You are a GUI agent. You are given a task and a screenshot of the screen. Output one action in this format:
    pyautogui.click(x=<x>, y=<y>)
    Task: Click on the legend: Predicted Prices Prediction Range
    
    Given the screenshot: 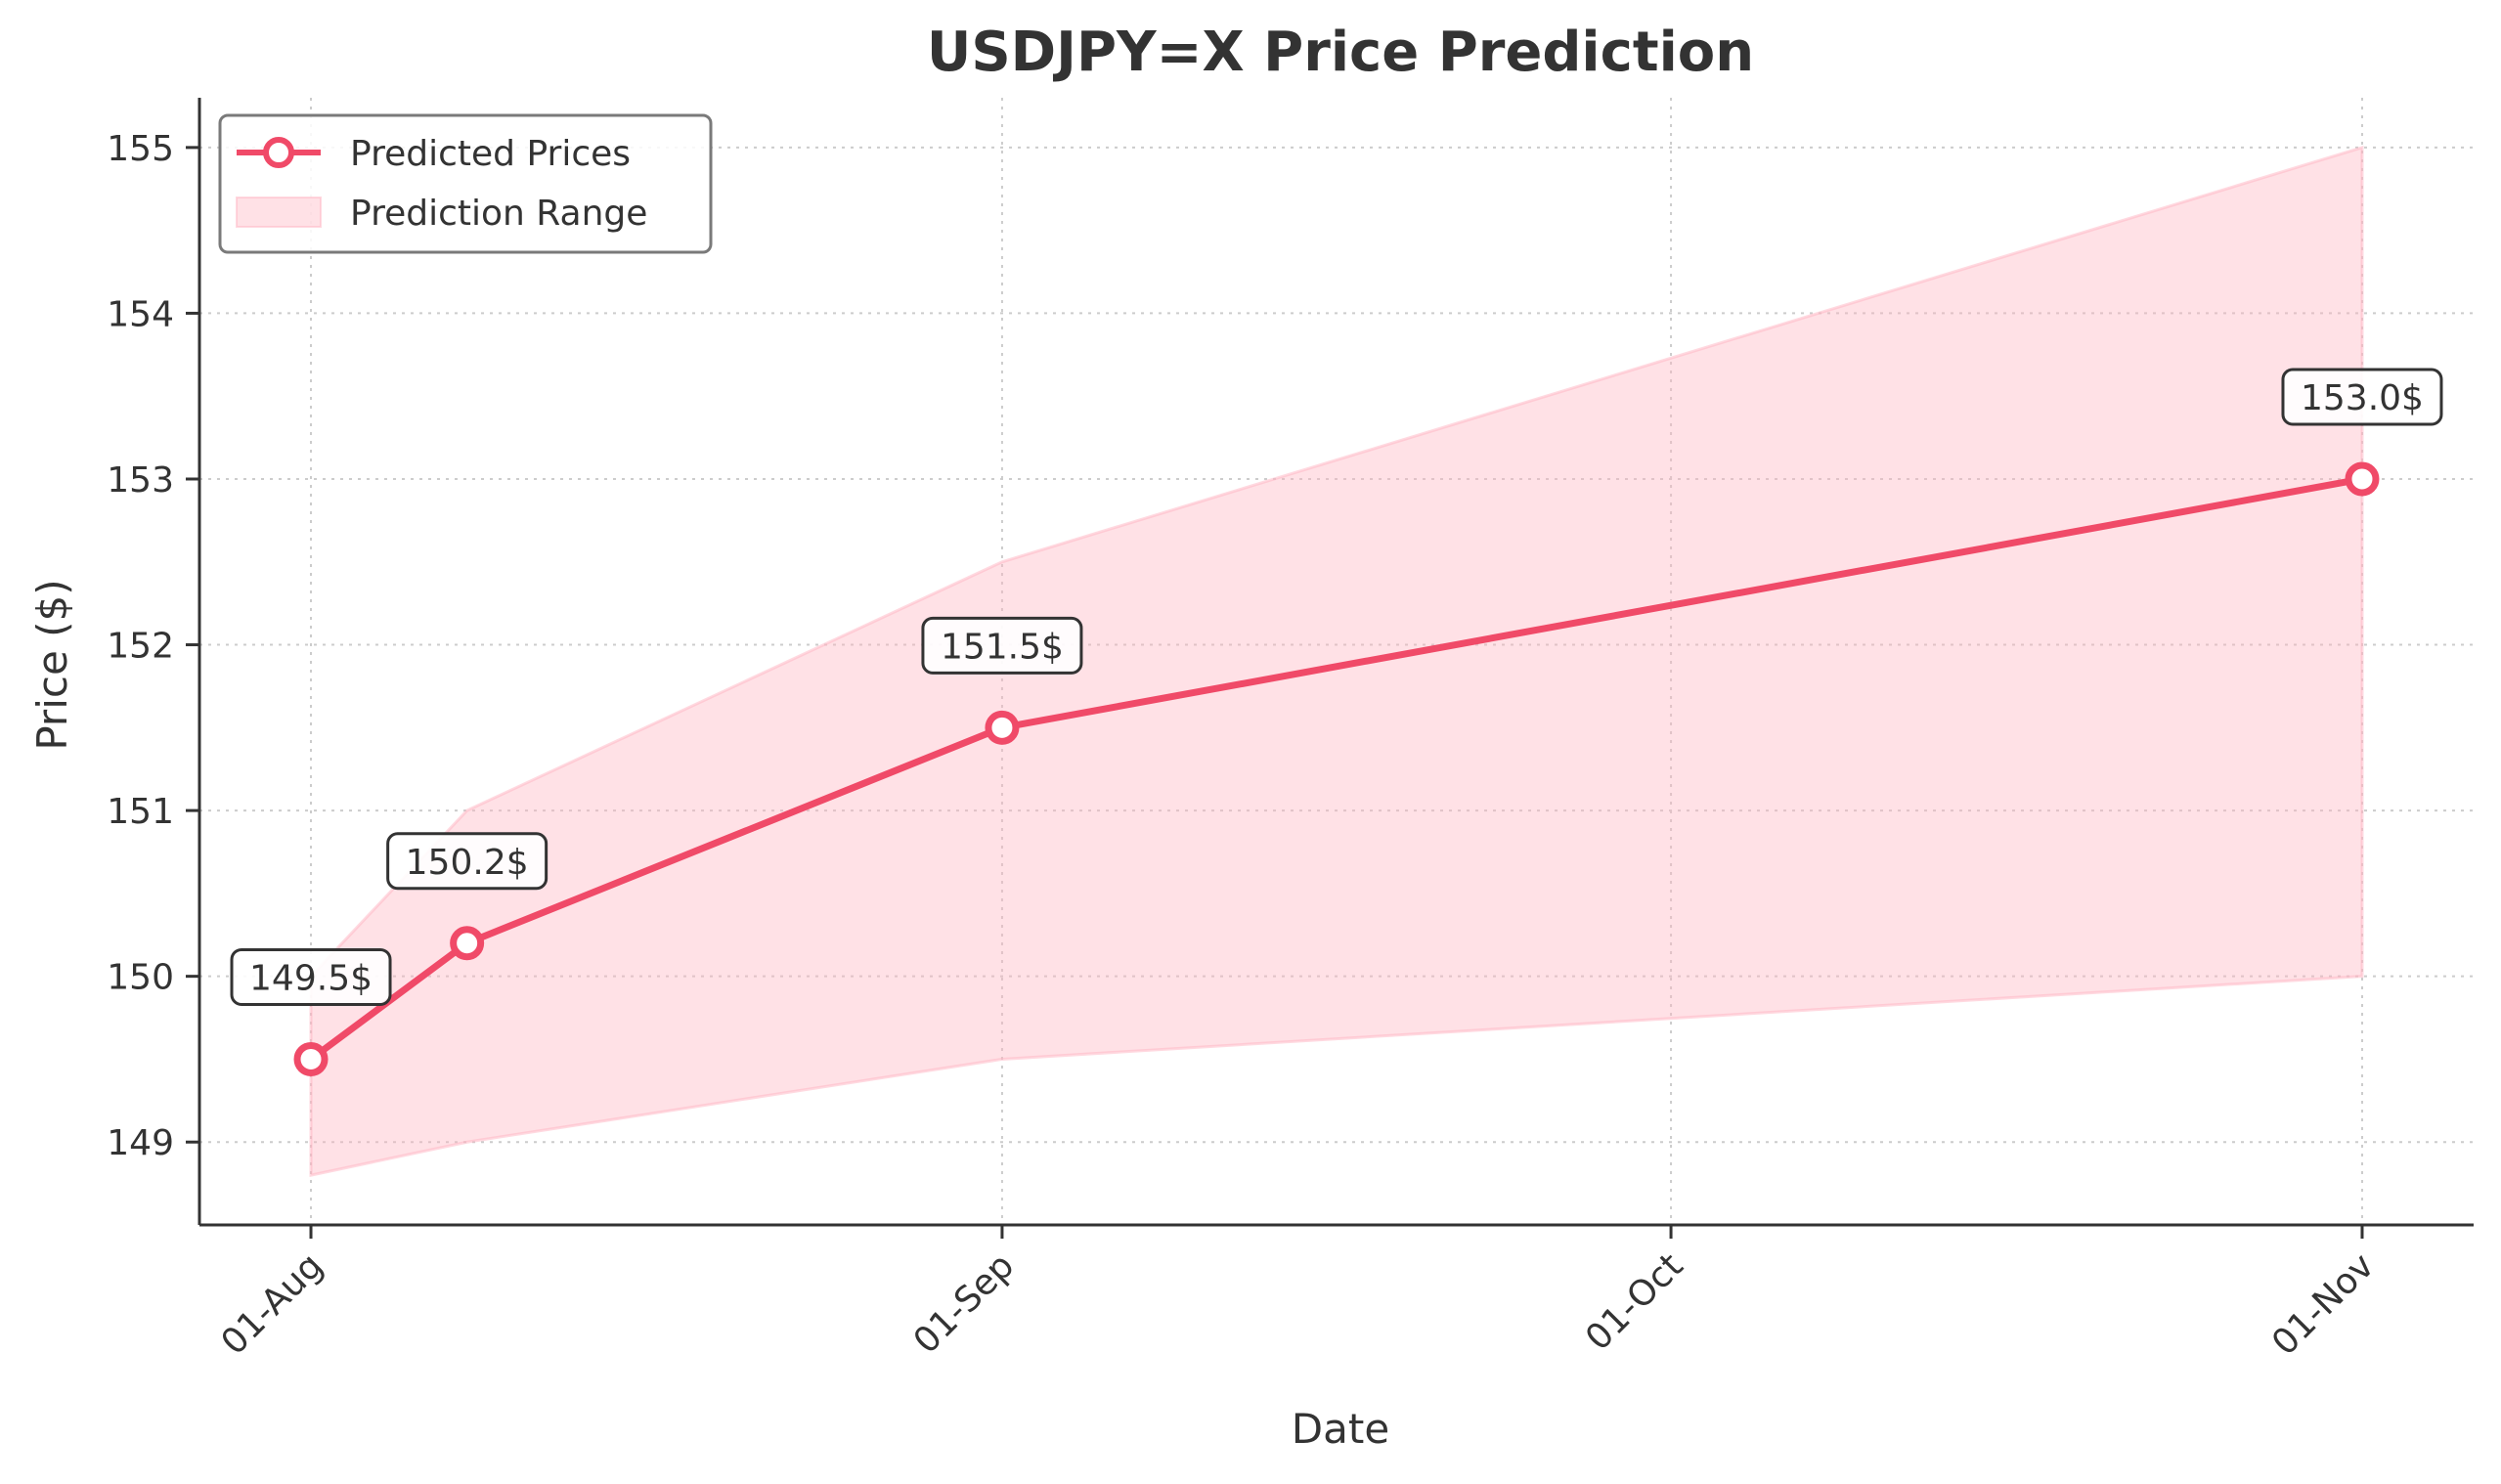 What is the action you would take?
    pyautogui.click(x=465, y=183)
    